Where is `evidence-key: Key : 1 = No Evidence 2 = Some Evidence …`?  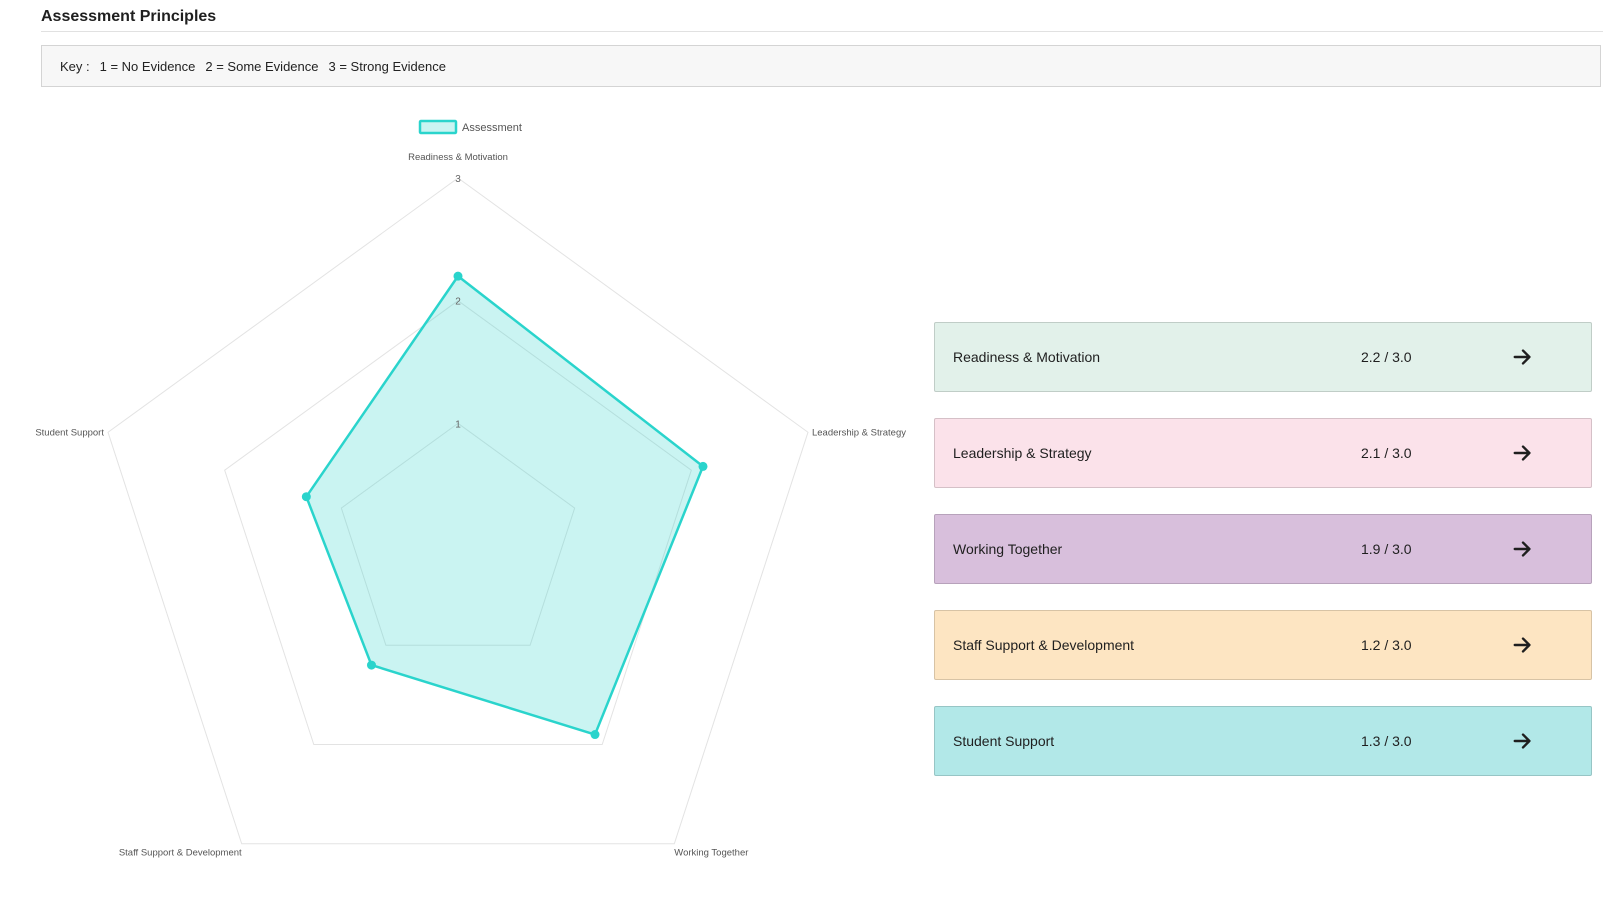 evidence-key: Key : 1 = No Evidence 2 = Some Evidence … is located at coordinates (821, 66).